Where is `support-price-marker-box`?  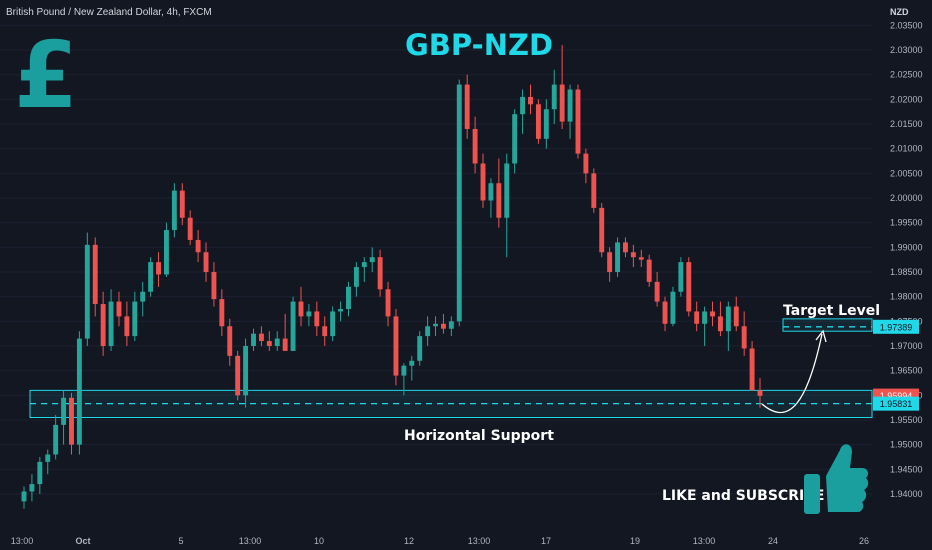
support-price-marker-box is located at coordinates (896, 403).